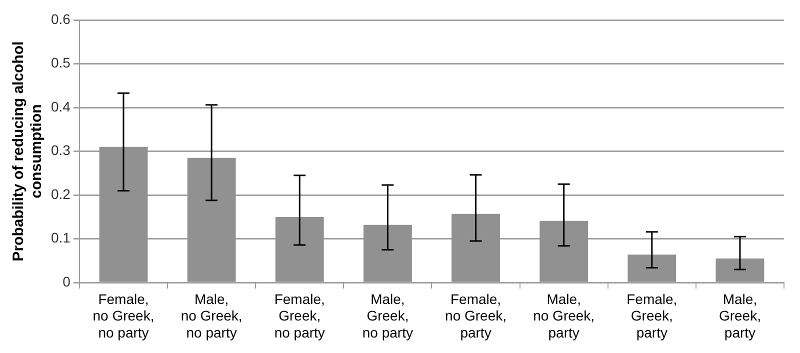  What do you see at coordinates (60, 238) in the screenshot?
I see `y-tick-label: 0.1` at bounding box center [60, 238].